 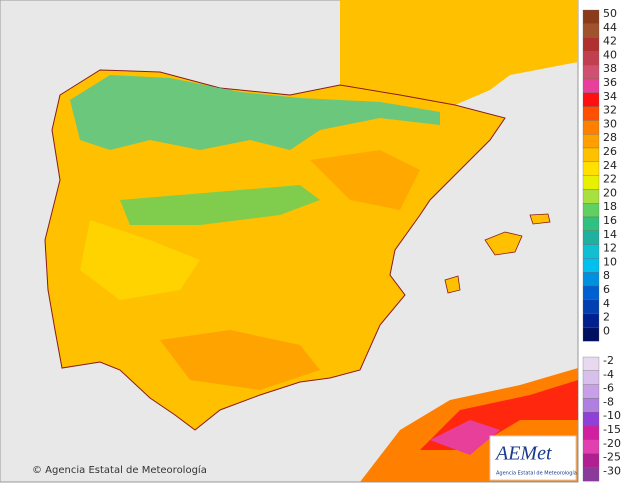 What do you see at coordinates (610, 110) in the screenshot?
I see `legend-label: 32` at bounding box center [610, 110].